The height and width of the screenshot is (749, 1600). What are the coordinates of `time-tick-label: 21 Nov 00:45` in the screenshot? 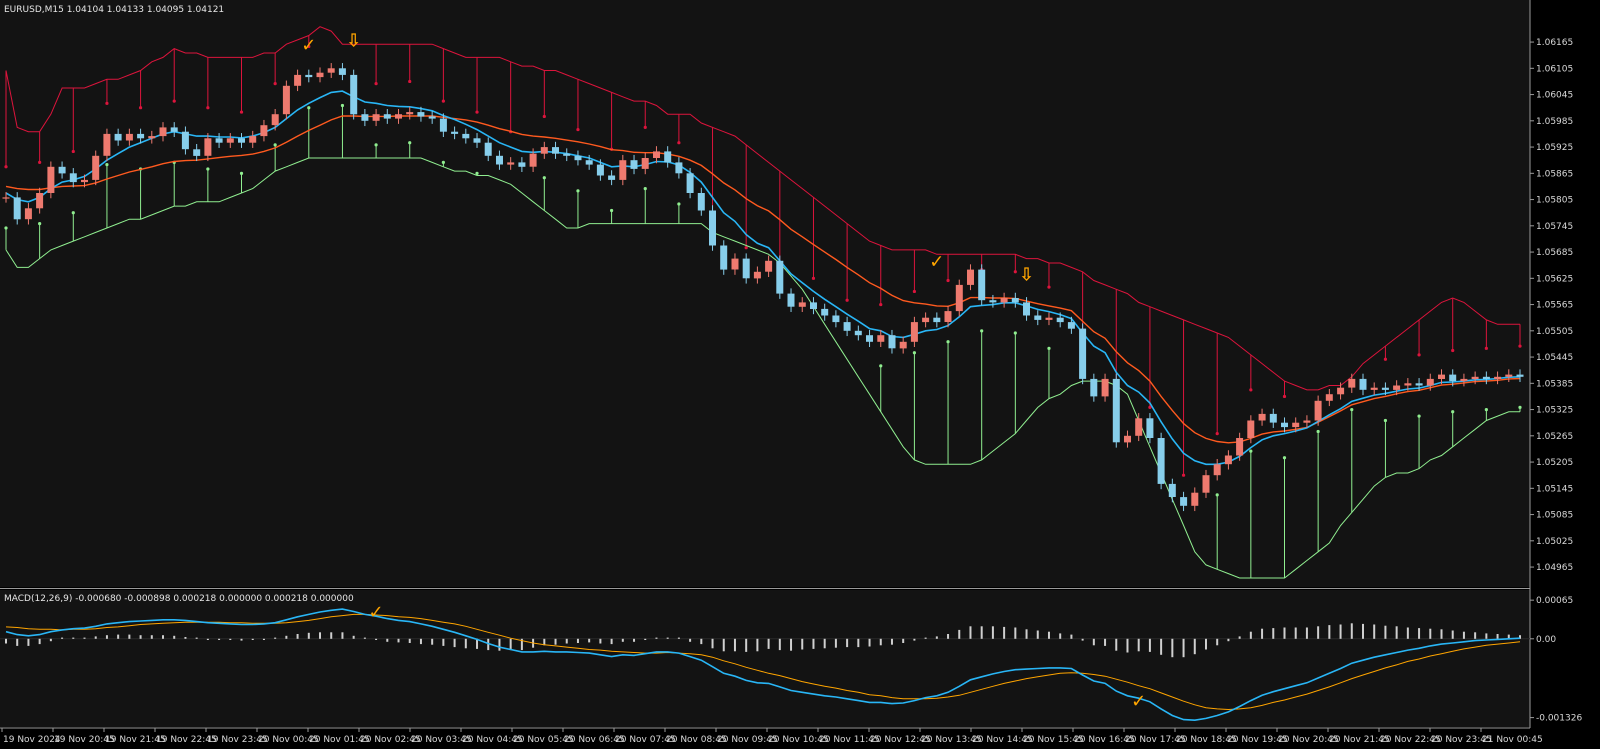 It's located at (1512, 740).